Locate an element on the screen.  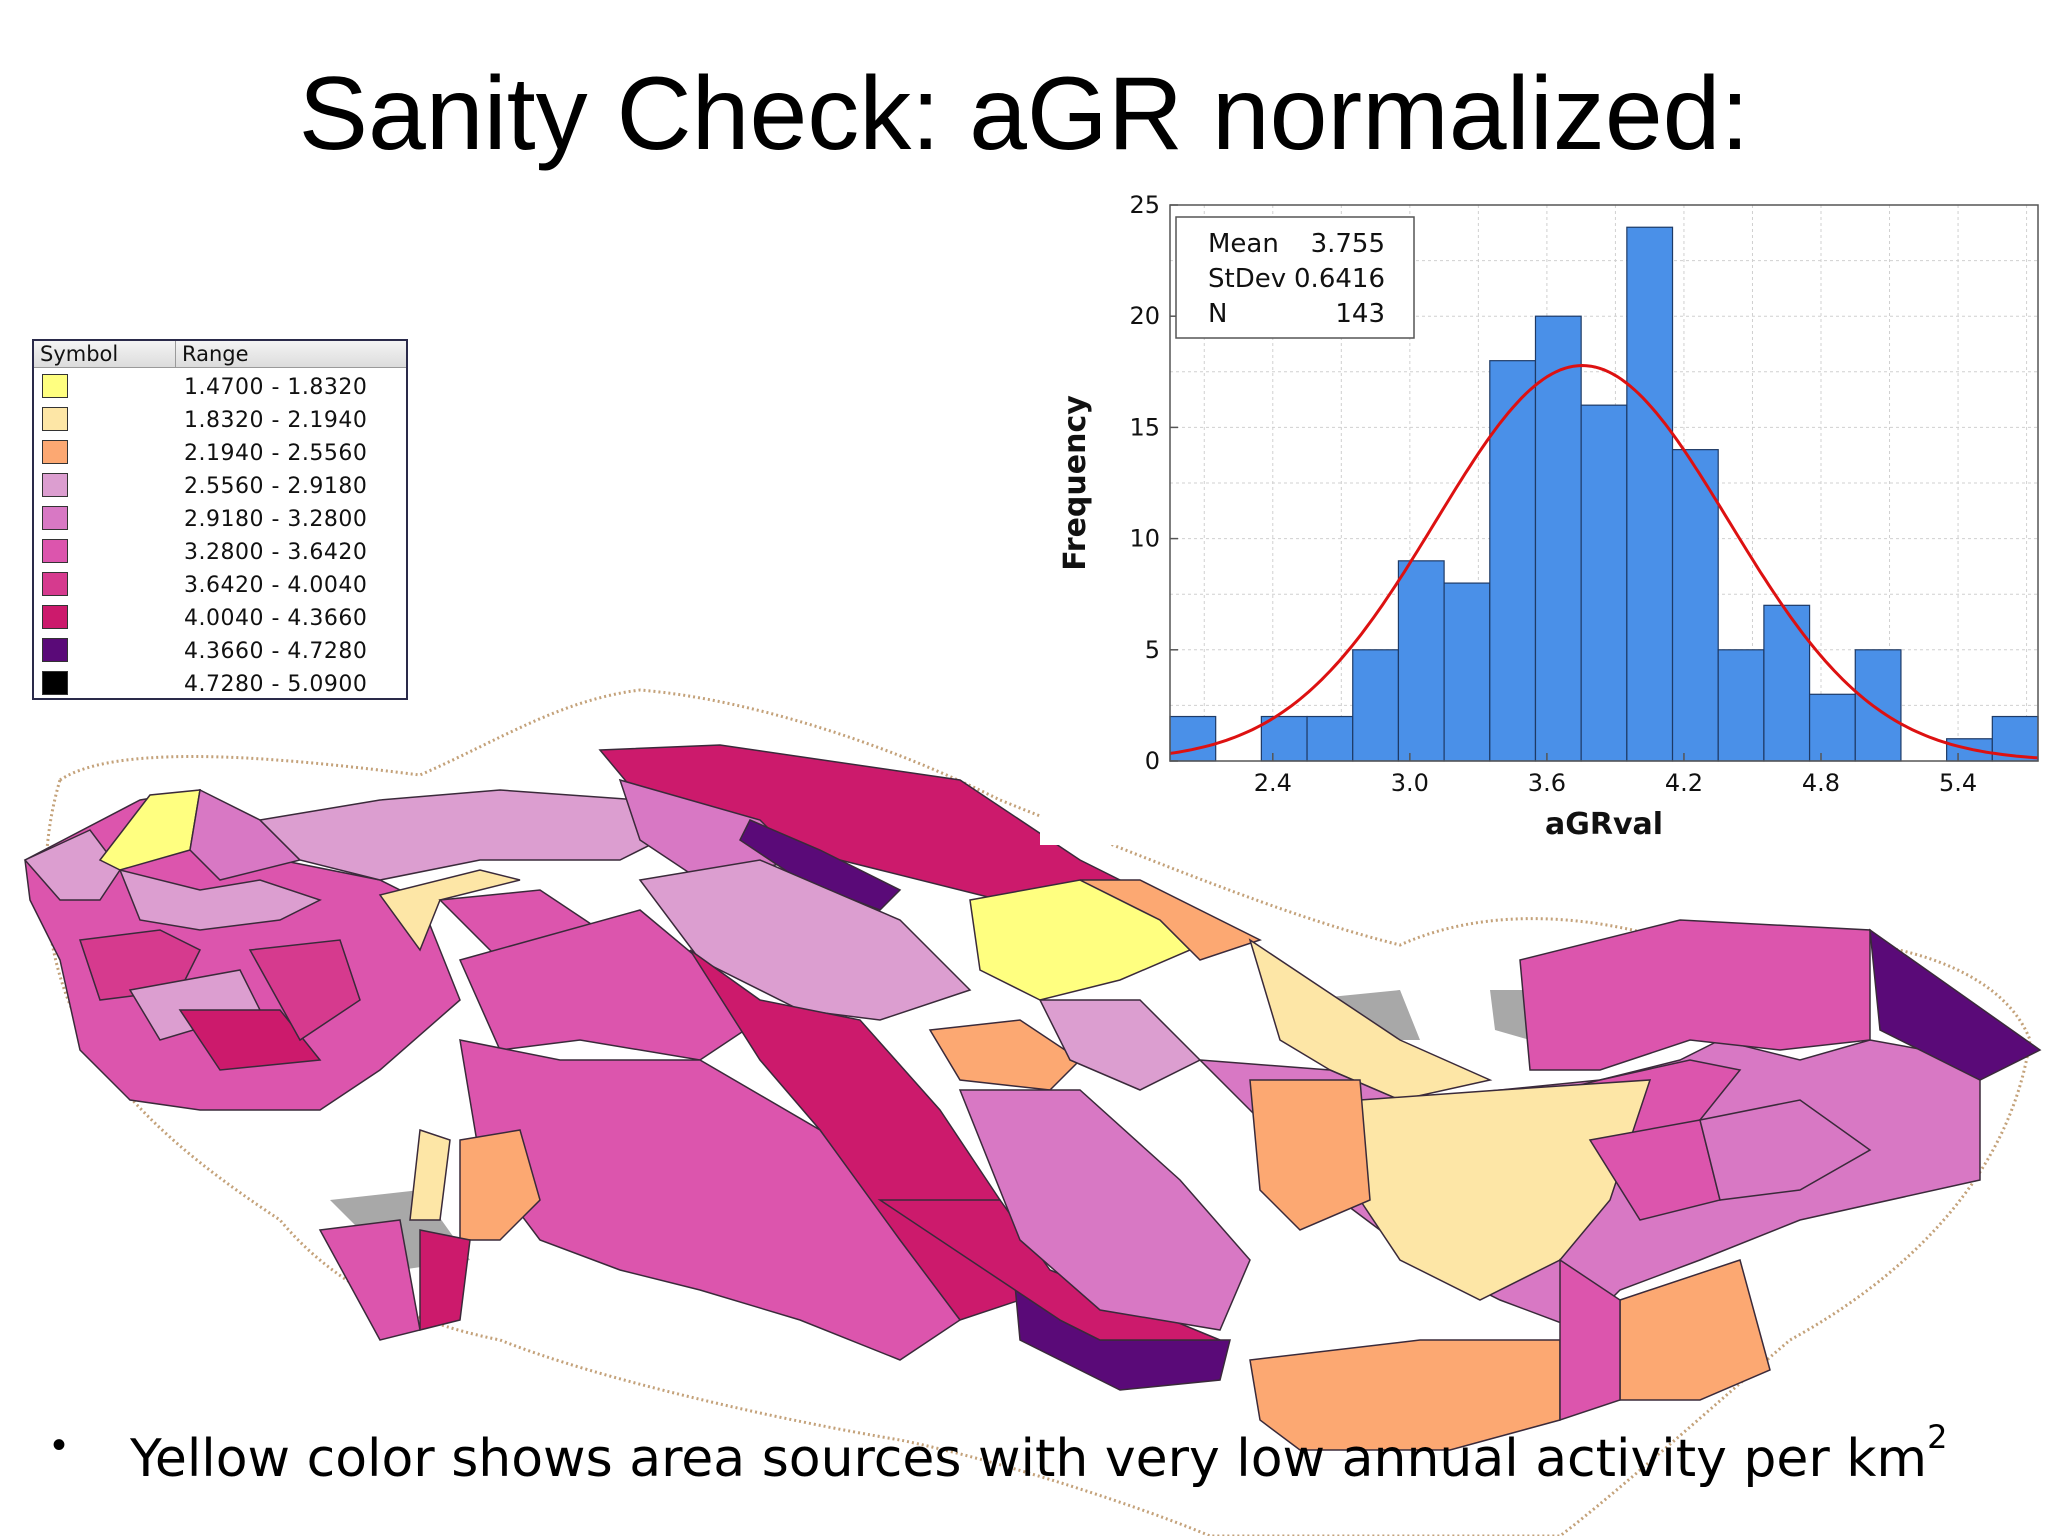
bullet-superscript: 2 is located at coordinates (1937, 1437).